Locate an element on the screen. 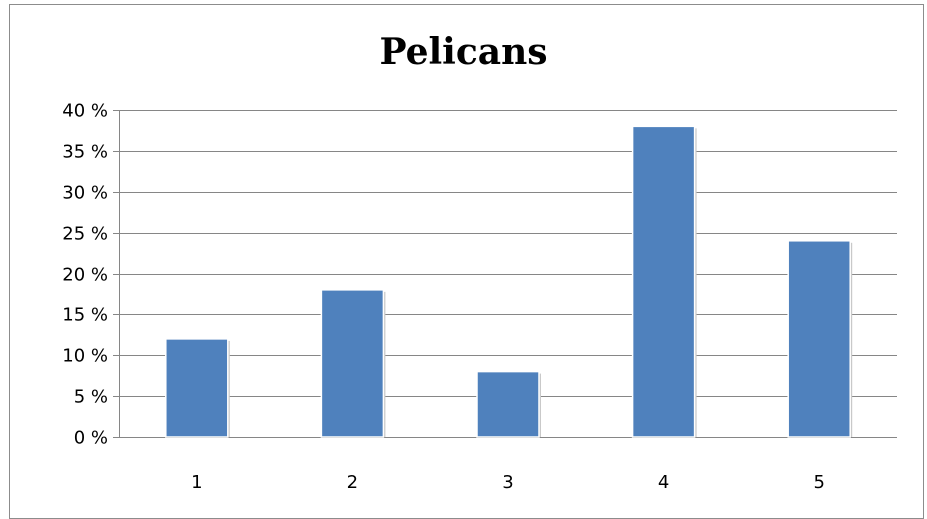 This screenshot has height=519, width=927. x-tick-labels: 1 2 3 4 5 is located at coordinates (508, 482).